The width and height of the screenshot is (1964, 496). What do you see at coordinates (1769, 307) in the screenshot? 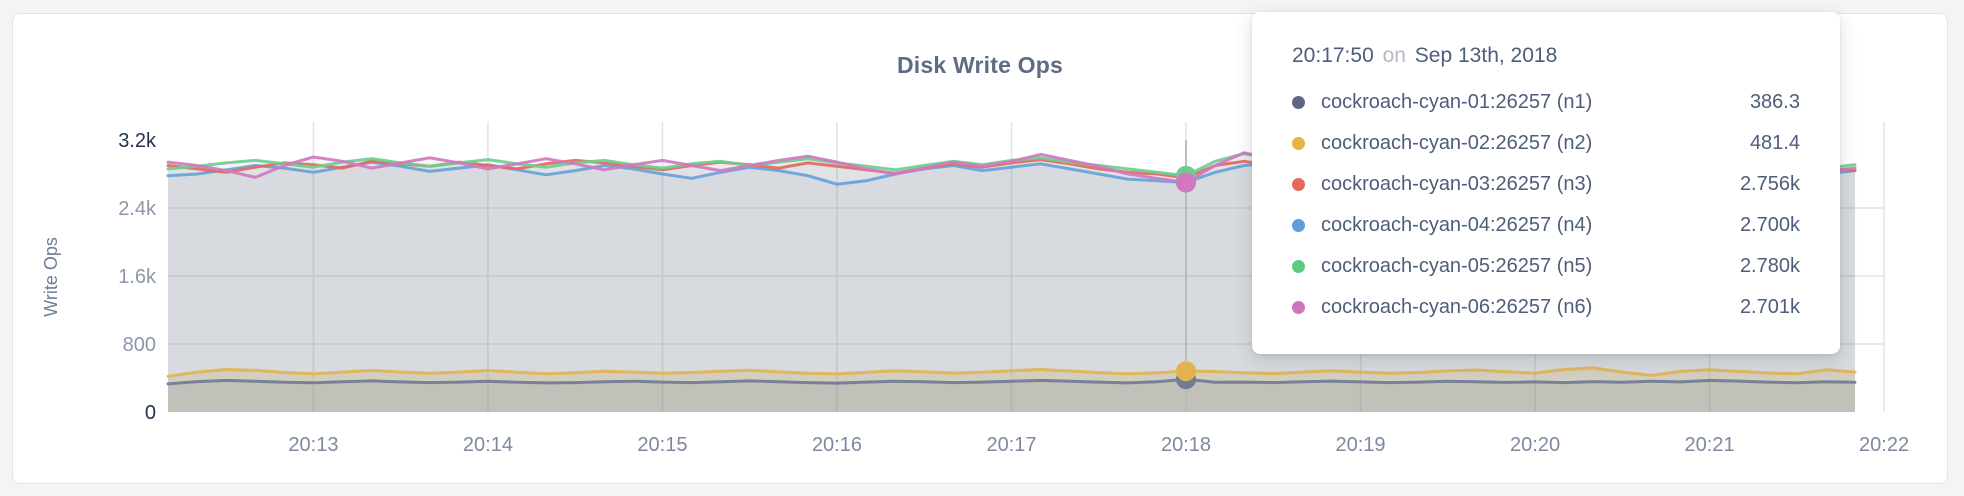
I see `tooltip-series-value: 2.701k` at bounding box center [1769, 307].